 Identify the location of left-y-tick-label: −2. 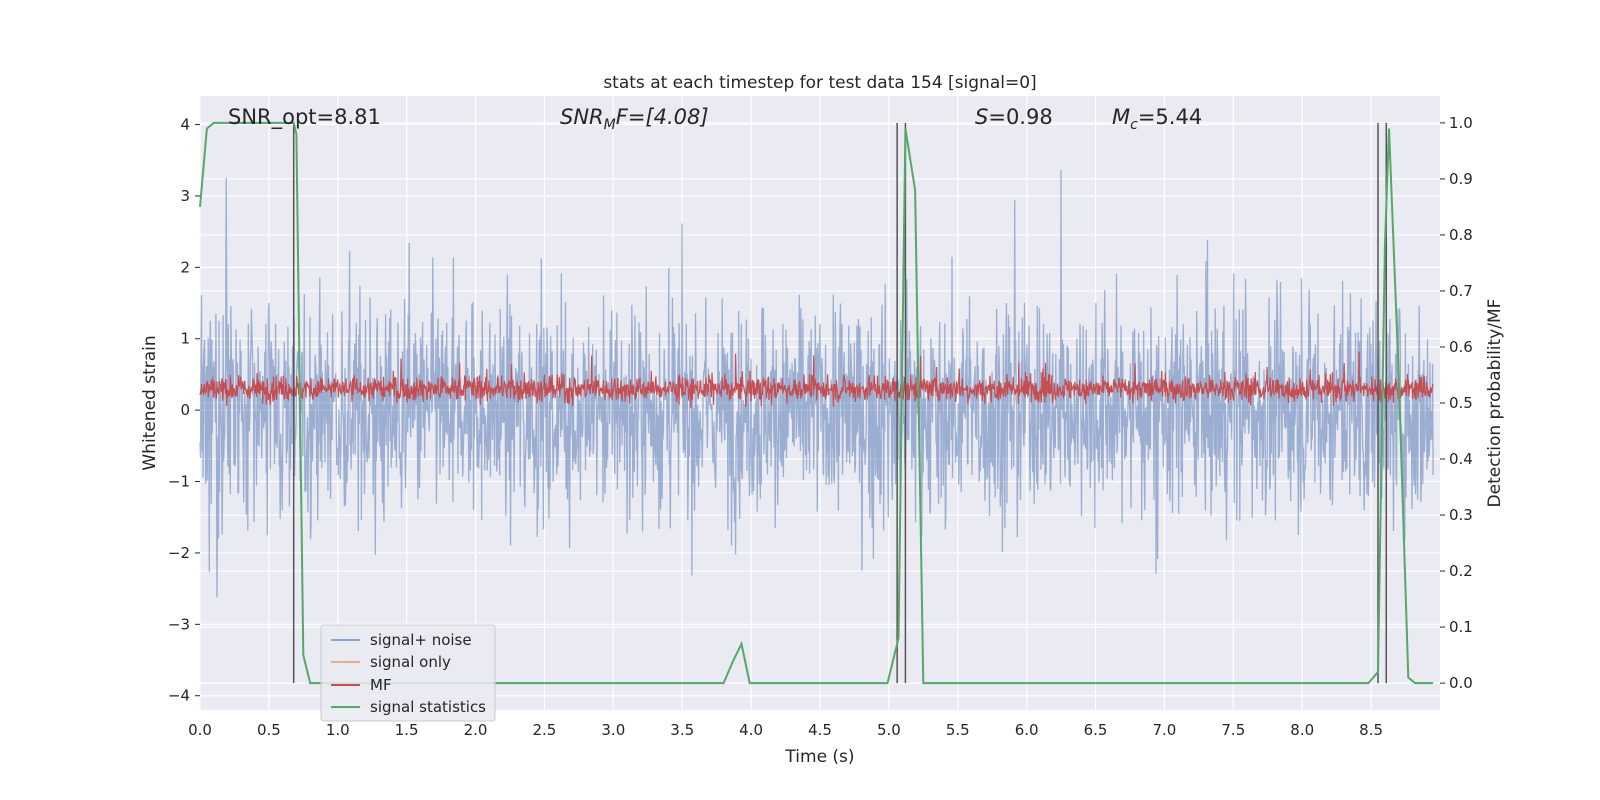
(179, 553).